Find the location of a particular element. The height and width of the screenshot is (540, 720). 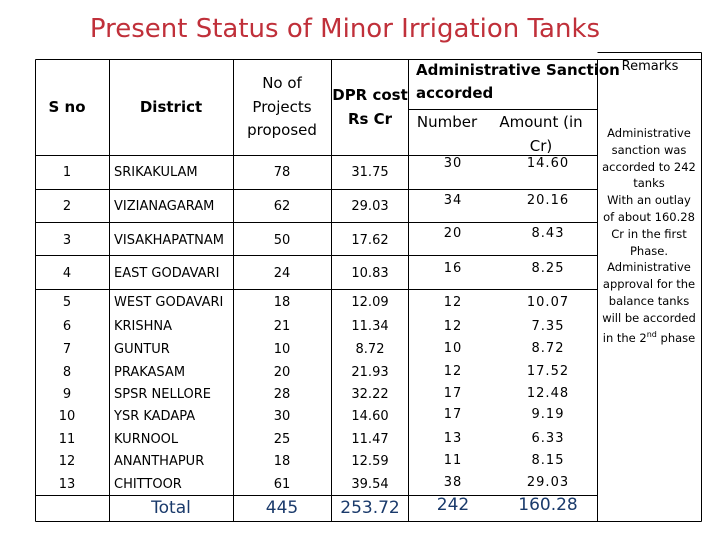

cell-dpr: 11.34 is located at coordinates (370, 326).